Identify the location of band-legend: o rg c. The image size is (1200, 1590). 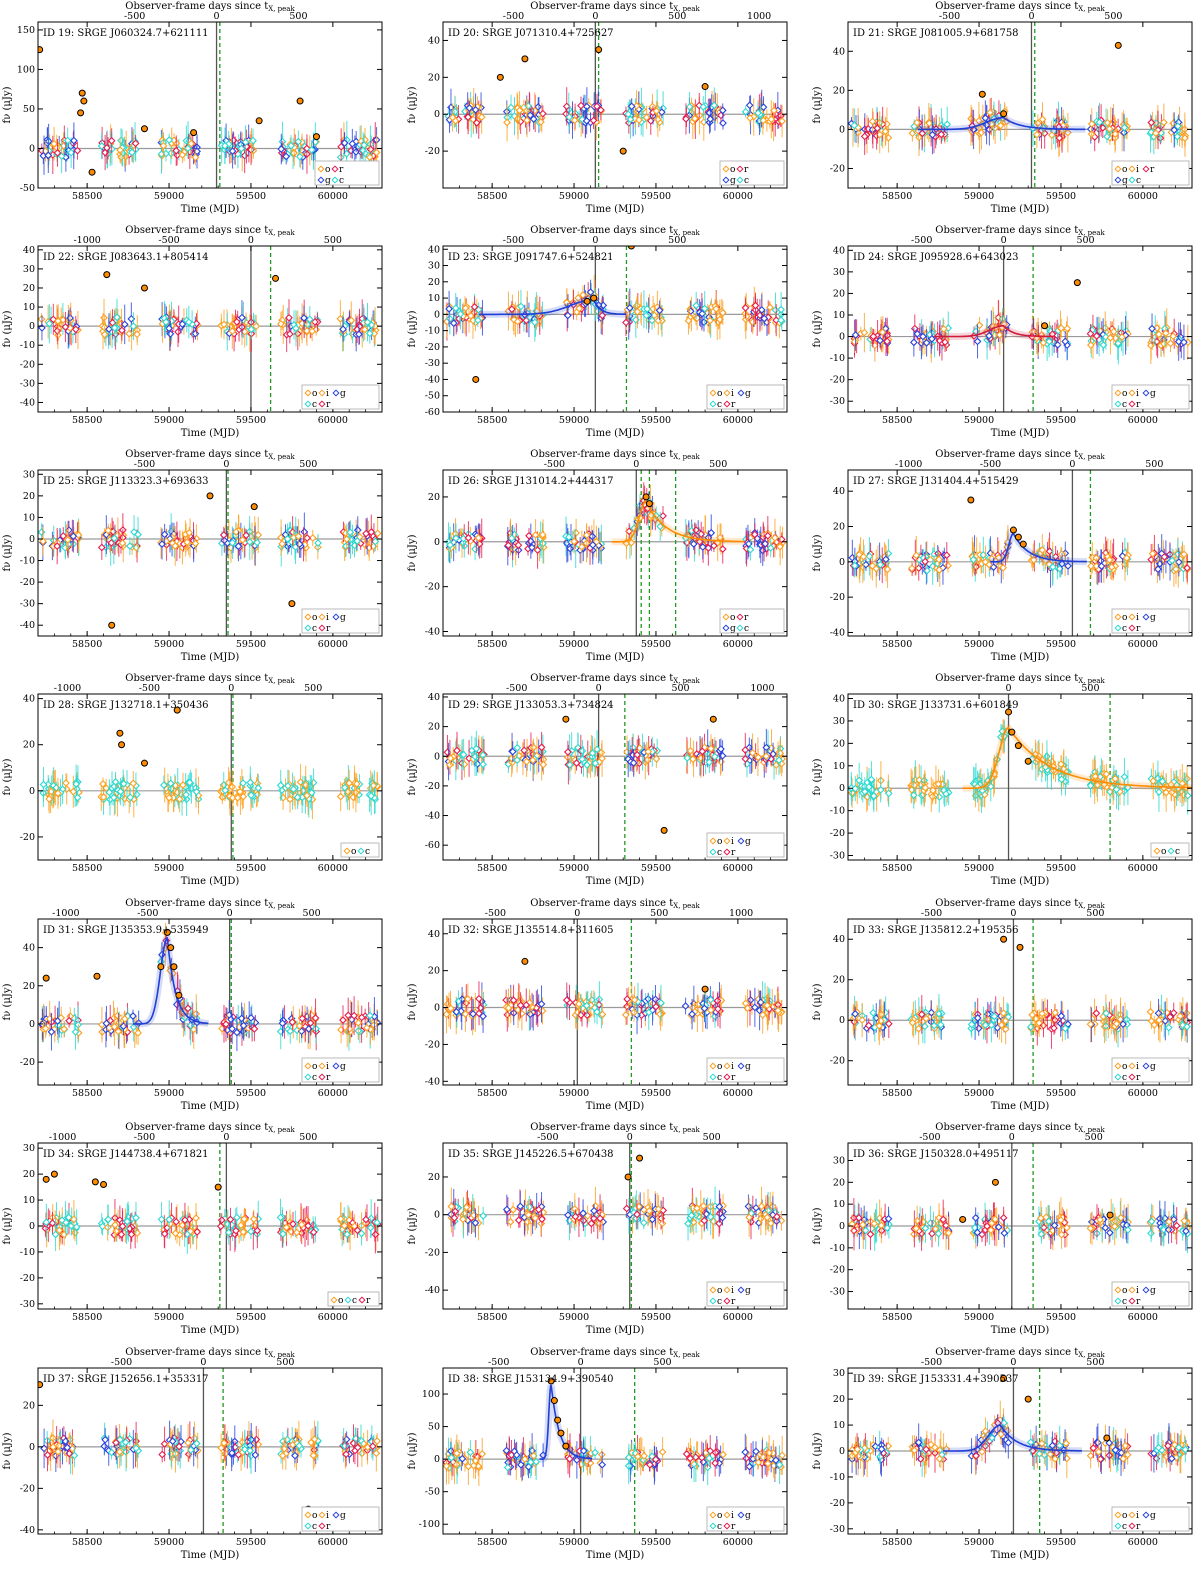
(752, 173).